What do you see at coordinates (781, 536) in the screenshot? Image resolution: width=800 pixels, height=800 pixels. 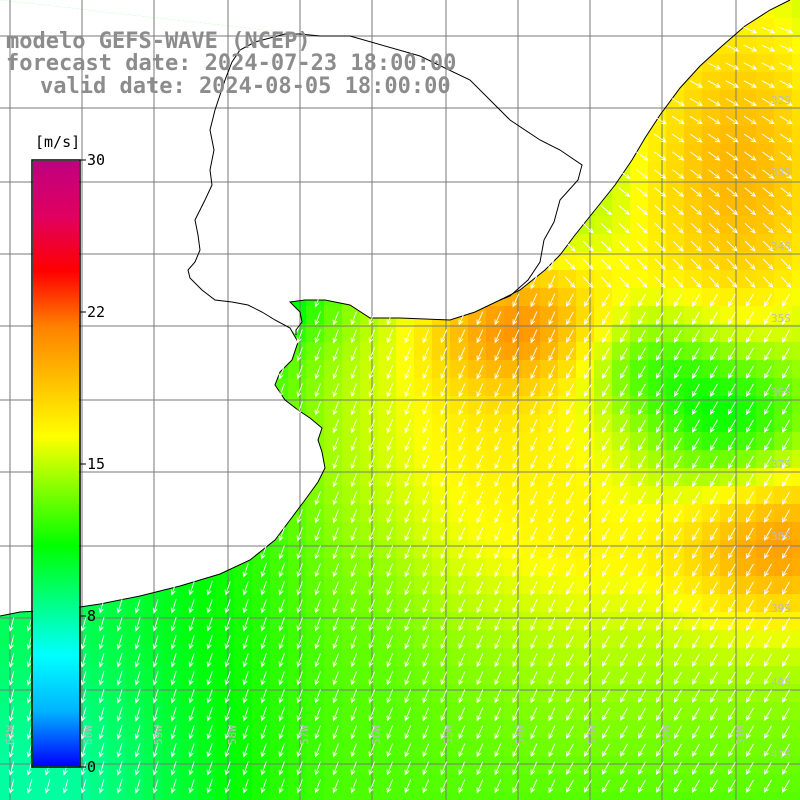 I see `lat-label-38S: 38S` at bounding box center [781, 536].